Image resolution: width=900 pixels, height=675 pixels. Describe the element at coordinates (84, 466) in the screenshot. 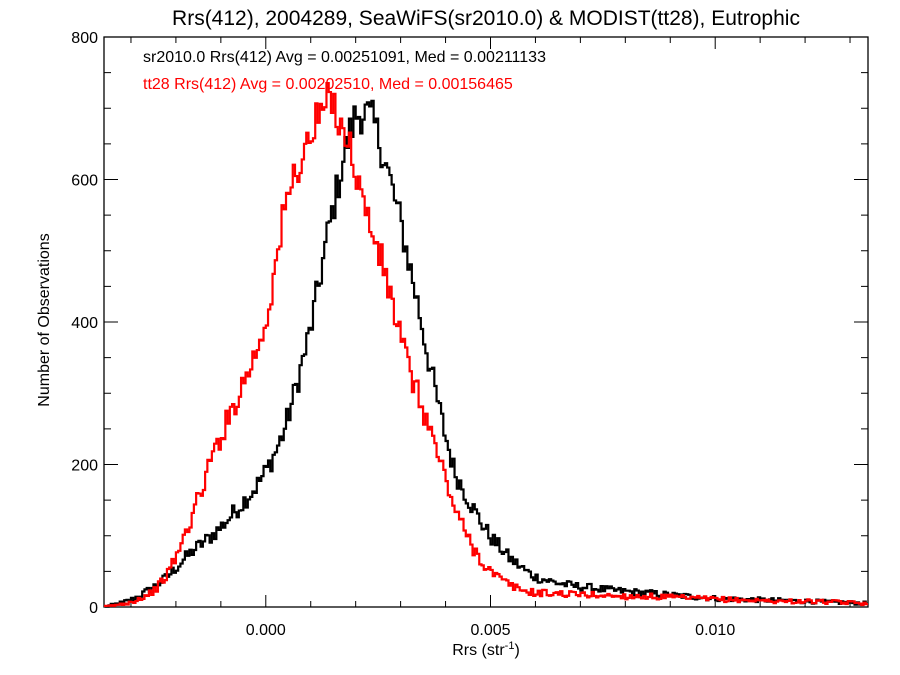

I see `y-tick-label: 200` at that location.